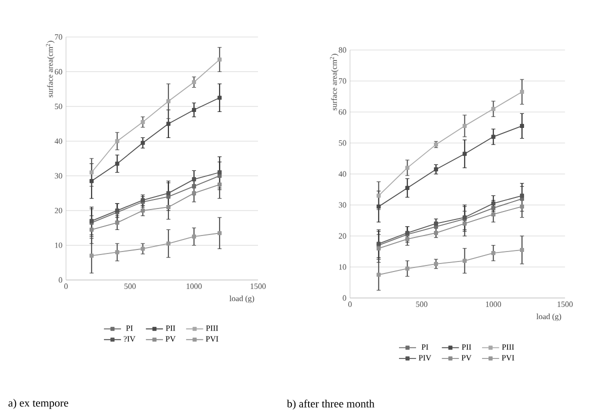  Describe the element at coordinates (342, 50) in the screenshot. I see `y-tick-label: 80` at that location.